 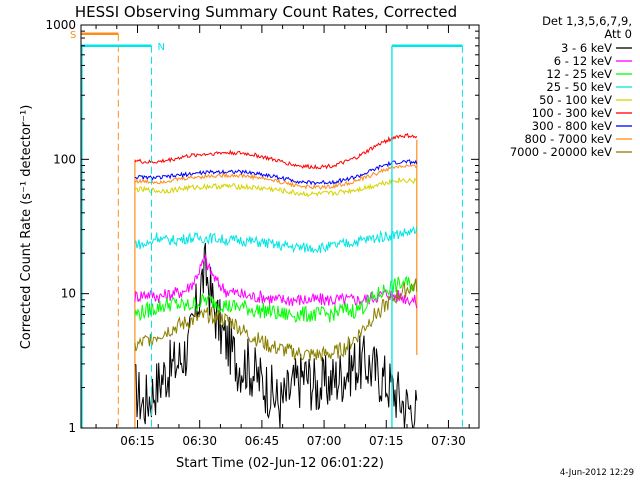 I want to click on legend-entry-label: 7000 - 20000 keV, so click(x=561, y=152).